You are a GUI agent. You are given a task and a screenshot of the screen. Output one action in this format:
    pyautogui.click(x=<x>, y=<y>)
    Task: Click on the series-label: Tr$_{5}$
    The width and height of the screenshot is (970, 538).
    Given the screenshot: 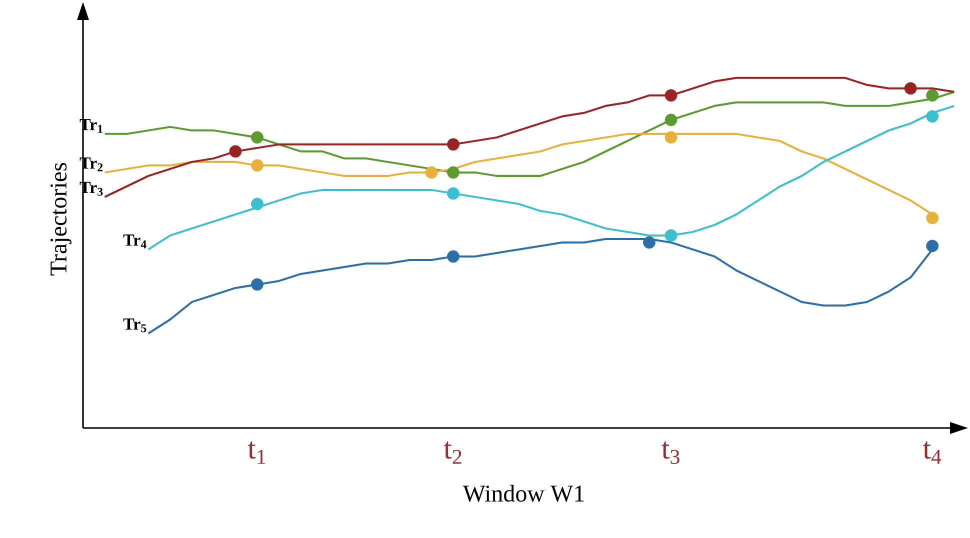 What is the action you would take?
    pyautogui.click(x=134, y=325)
    